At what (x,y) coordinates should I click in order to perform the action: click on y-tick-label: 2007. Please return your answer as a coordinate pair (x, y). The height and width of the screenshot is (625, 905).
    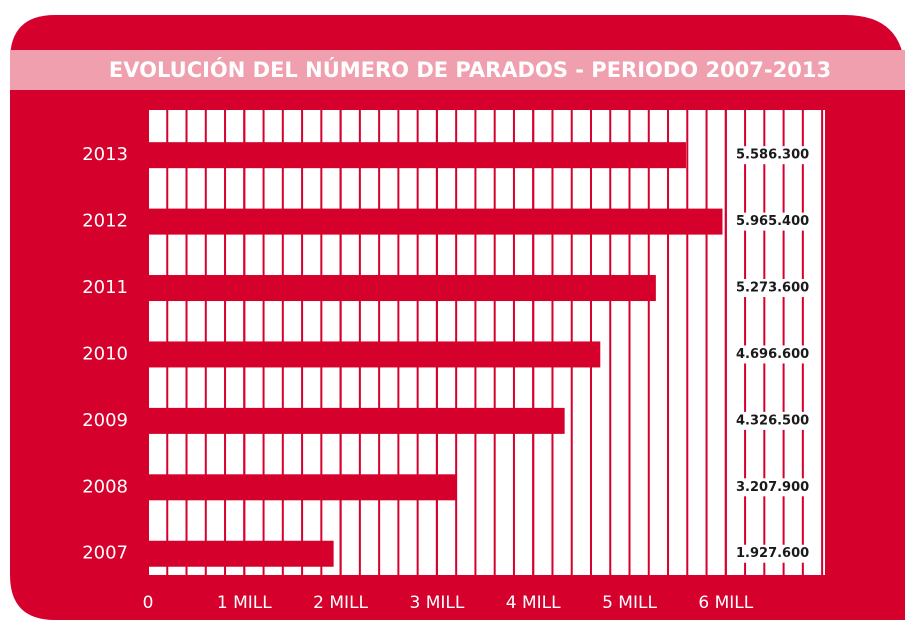
    Looking at the image, I should click on (105, 553).